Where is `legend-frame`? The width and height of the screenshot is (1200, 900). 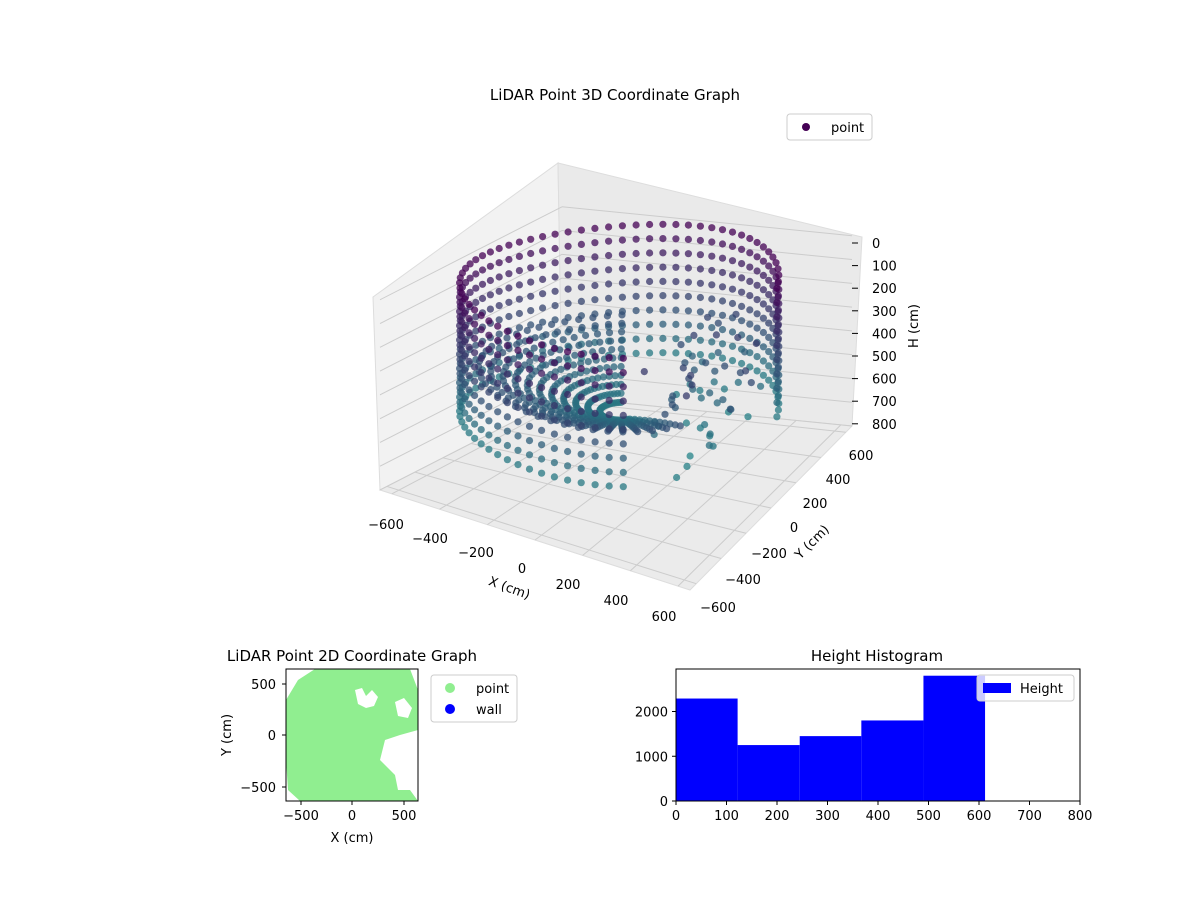
legend-frame is located at coordinates (829, 127).